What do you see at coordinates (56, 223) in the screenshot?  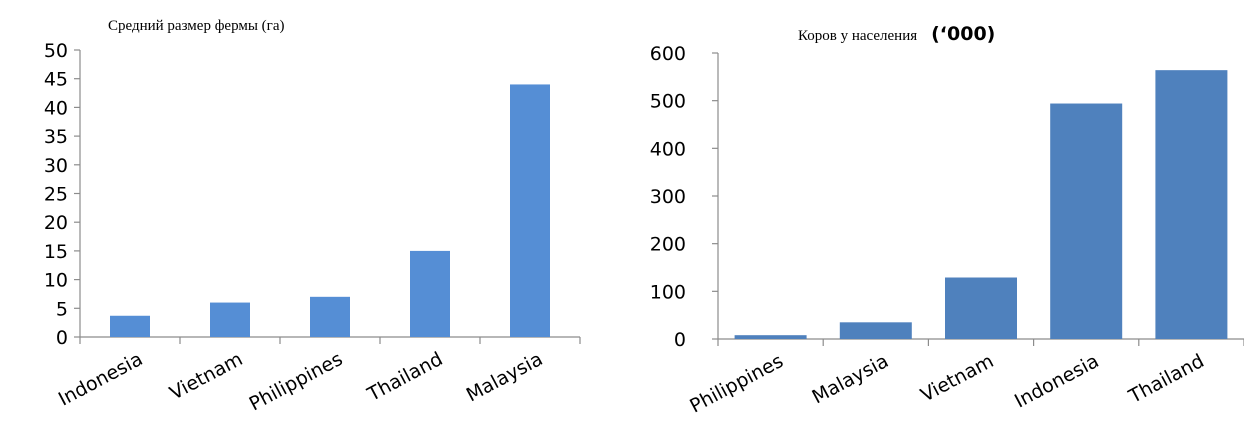 I see `y-tick-label: 20` at bounding box center [56, 223].